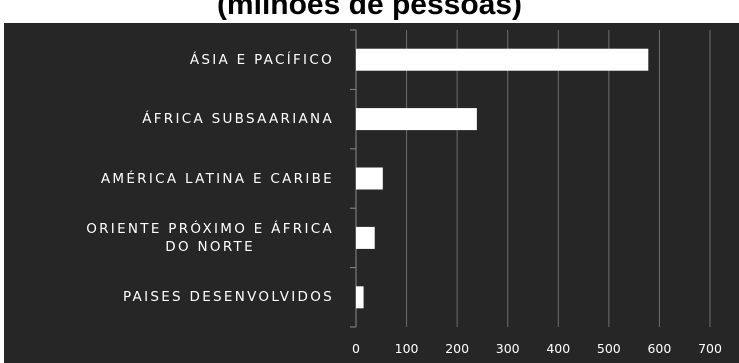 The height and width of the screenshot is (363, 739). Describe the element at coordinates (238, 119) in the screenshot. I see `category-label: ÁFRICA SUBSAARIANA` at that location.